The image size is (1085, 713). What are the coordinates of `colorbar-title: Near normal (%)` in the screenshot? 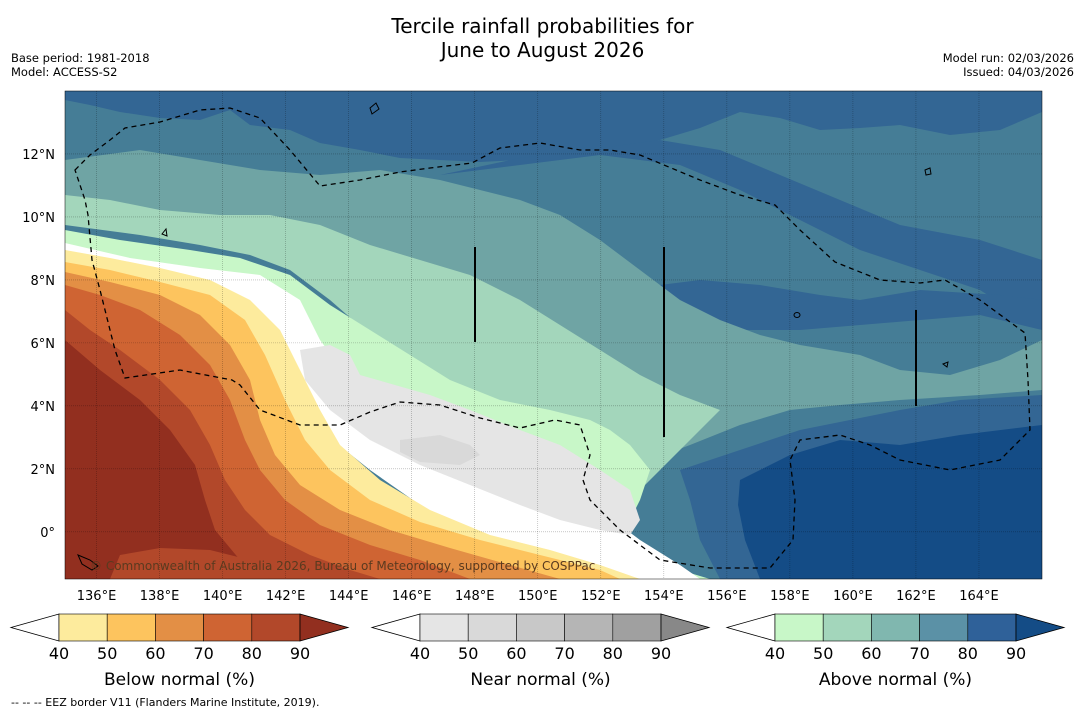 It's located at (540, 680).